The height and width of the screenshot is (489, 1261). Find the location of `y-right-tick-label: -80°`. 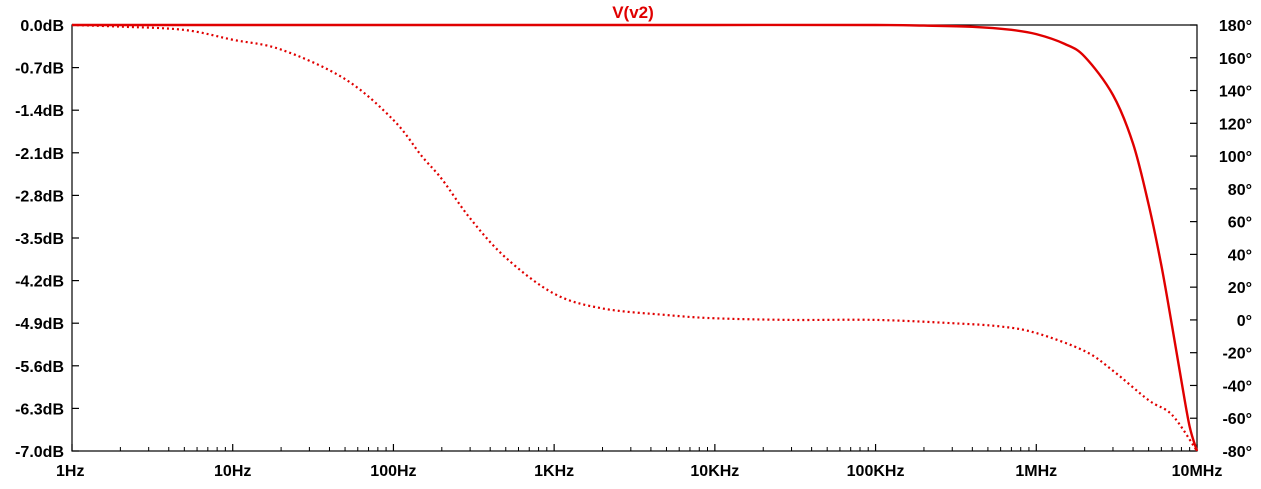

y-right-tick-label: -80° is located at coordinates (1237, 452).